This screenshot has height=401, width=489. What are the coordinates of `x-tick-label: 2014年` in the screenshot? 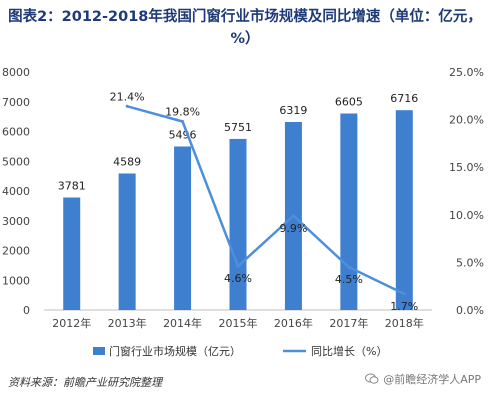 It's located at (182, 323).